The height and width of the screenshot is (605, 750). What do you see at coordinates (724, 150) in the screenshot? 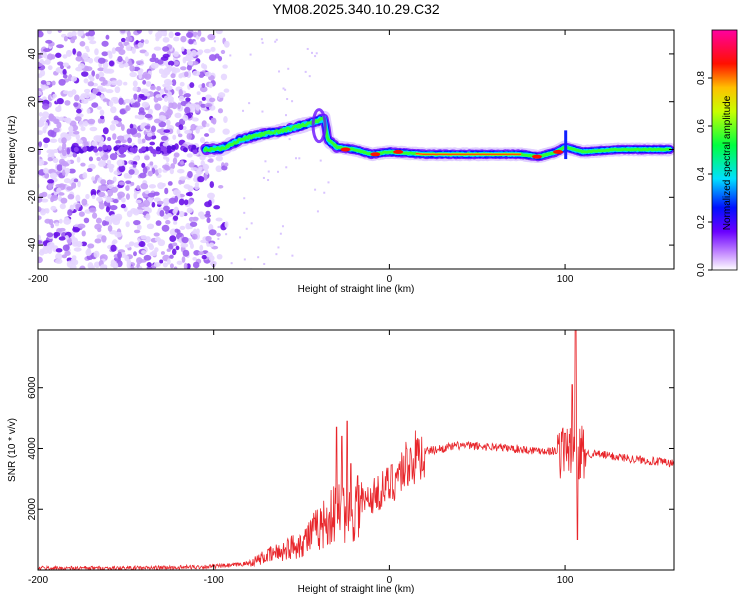
I see `colorbar-gradient` at bounding box center [724, 150].